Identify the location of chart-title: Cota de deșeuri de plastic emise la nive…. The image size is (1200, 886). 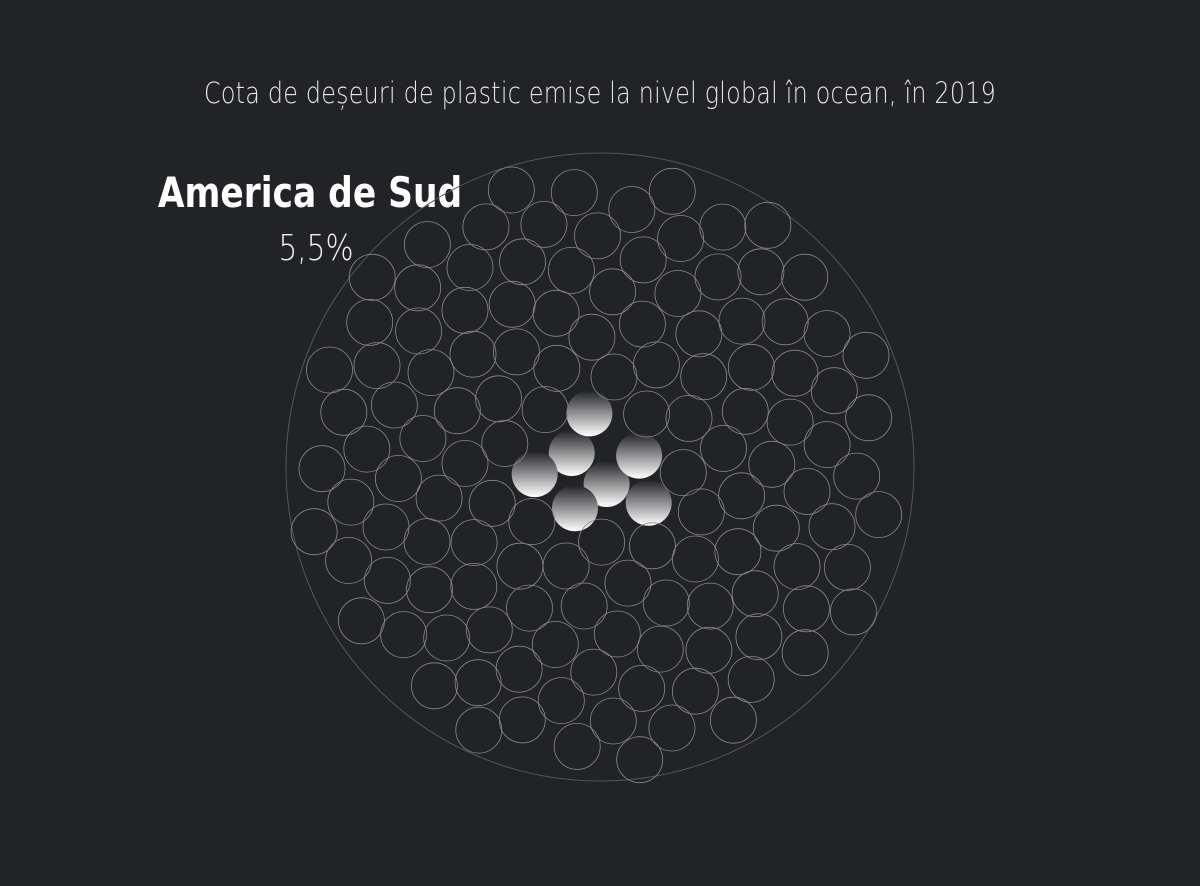
(600, 93).